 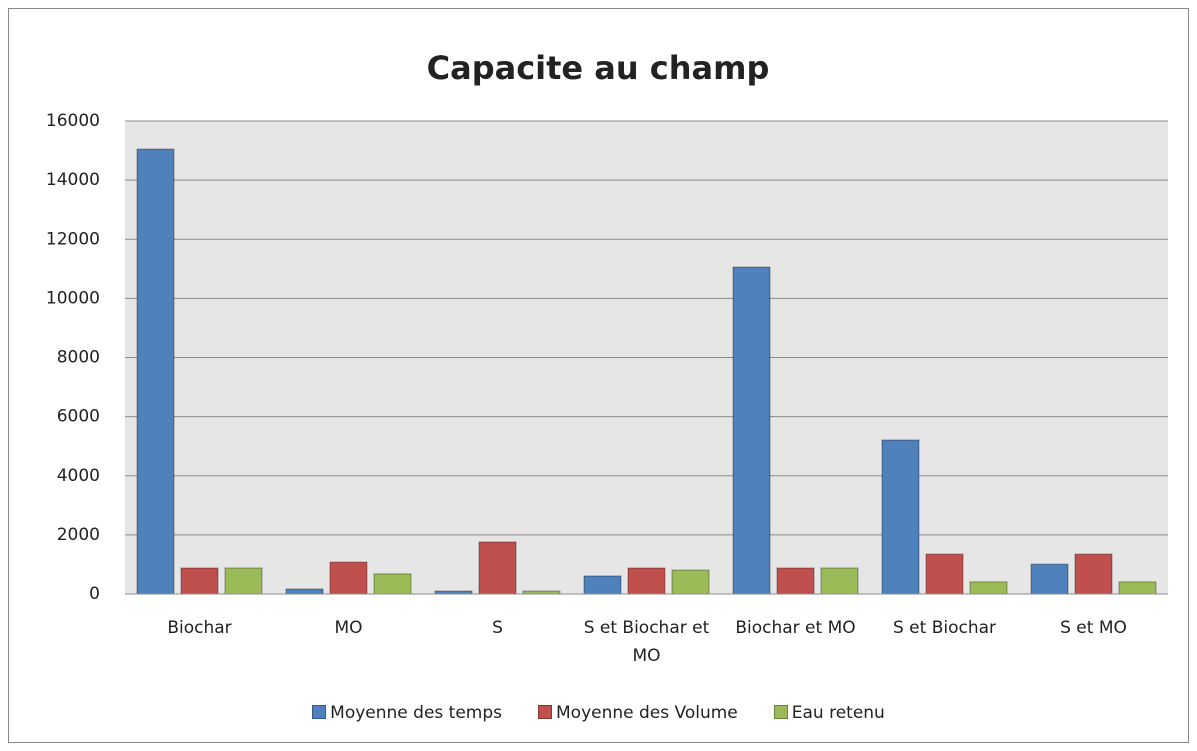 I want to click on x-tick-label: S et MO, so click(x=1093, y=628).